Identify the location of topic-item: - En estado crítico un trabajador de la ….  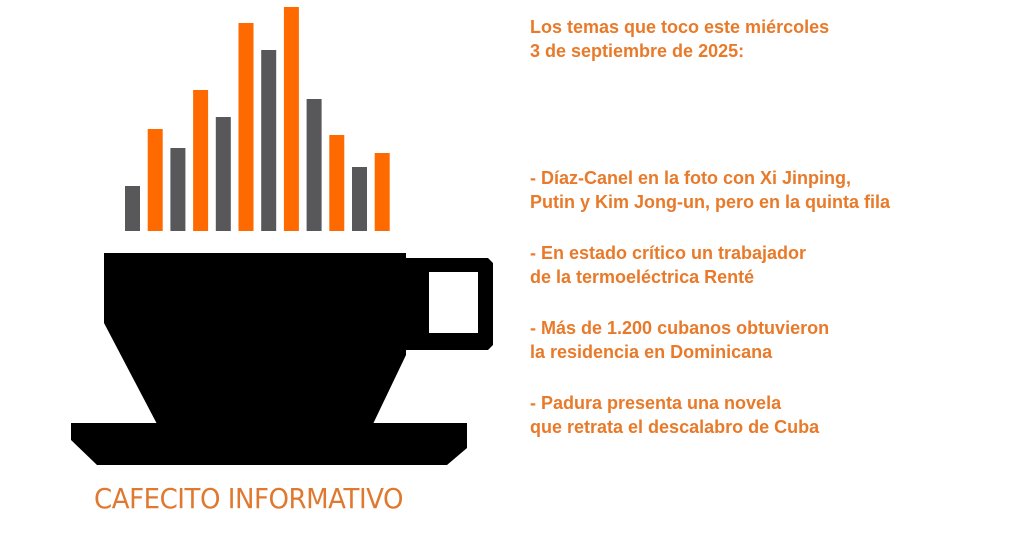
(668, 265).